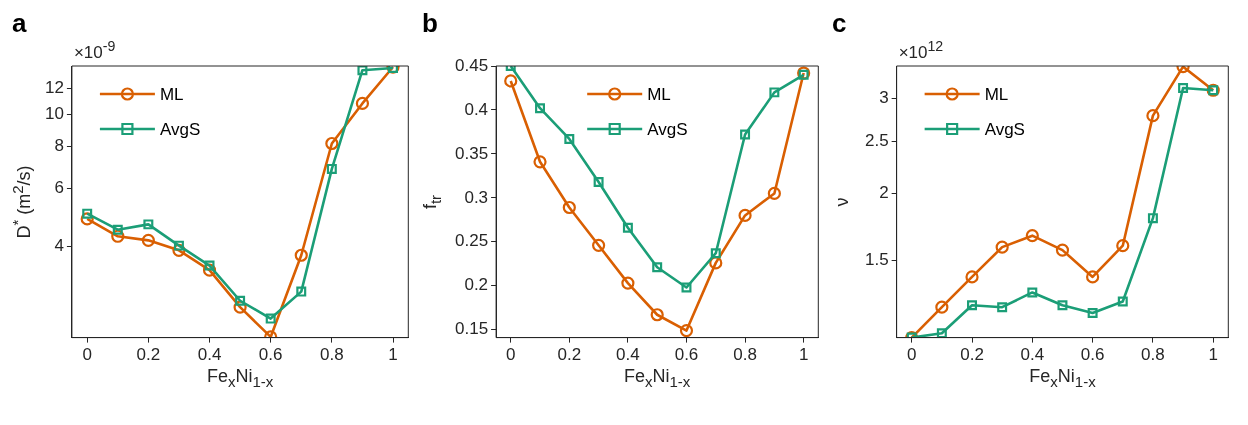  I want to click on y-tick-label: 4, so click(59, 246).